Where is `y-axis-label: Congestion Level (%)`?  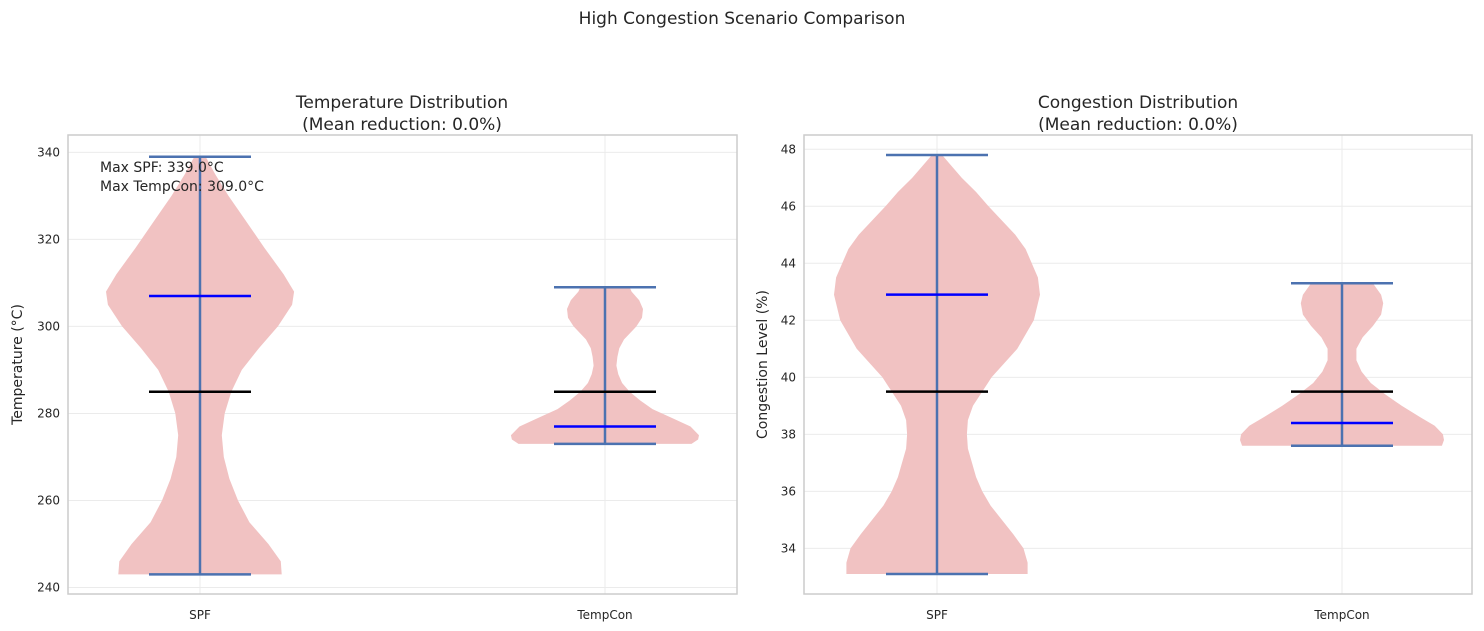 y-axis-label: Congestion Level (%) is located at coordinates (763, 364).